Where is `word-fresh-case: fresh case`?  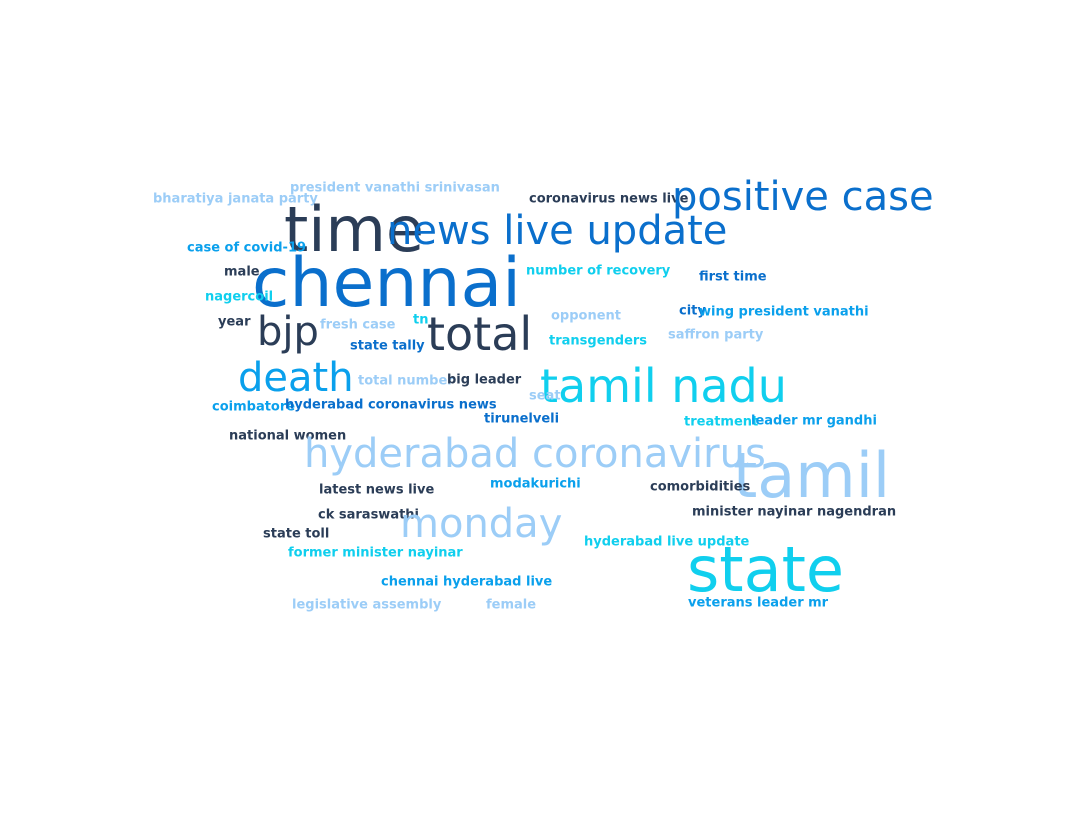
word-fresh-case: fresh case is located at coordinates (358, 325).